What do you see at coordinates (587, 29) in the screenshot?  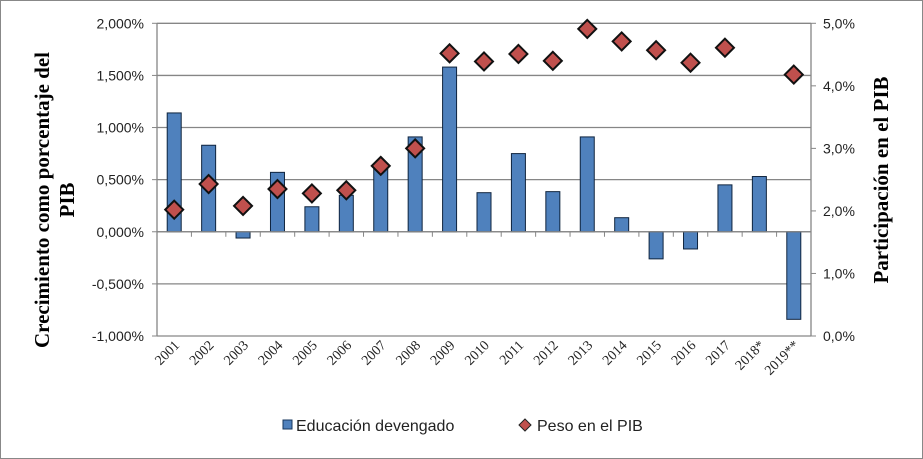 I see `point-2013` at bounding box center [587, 29].